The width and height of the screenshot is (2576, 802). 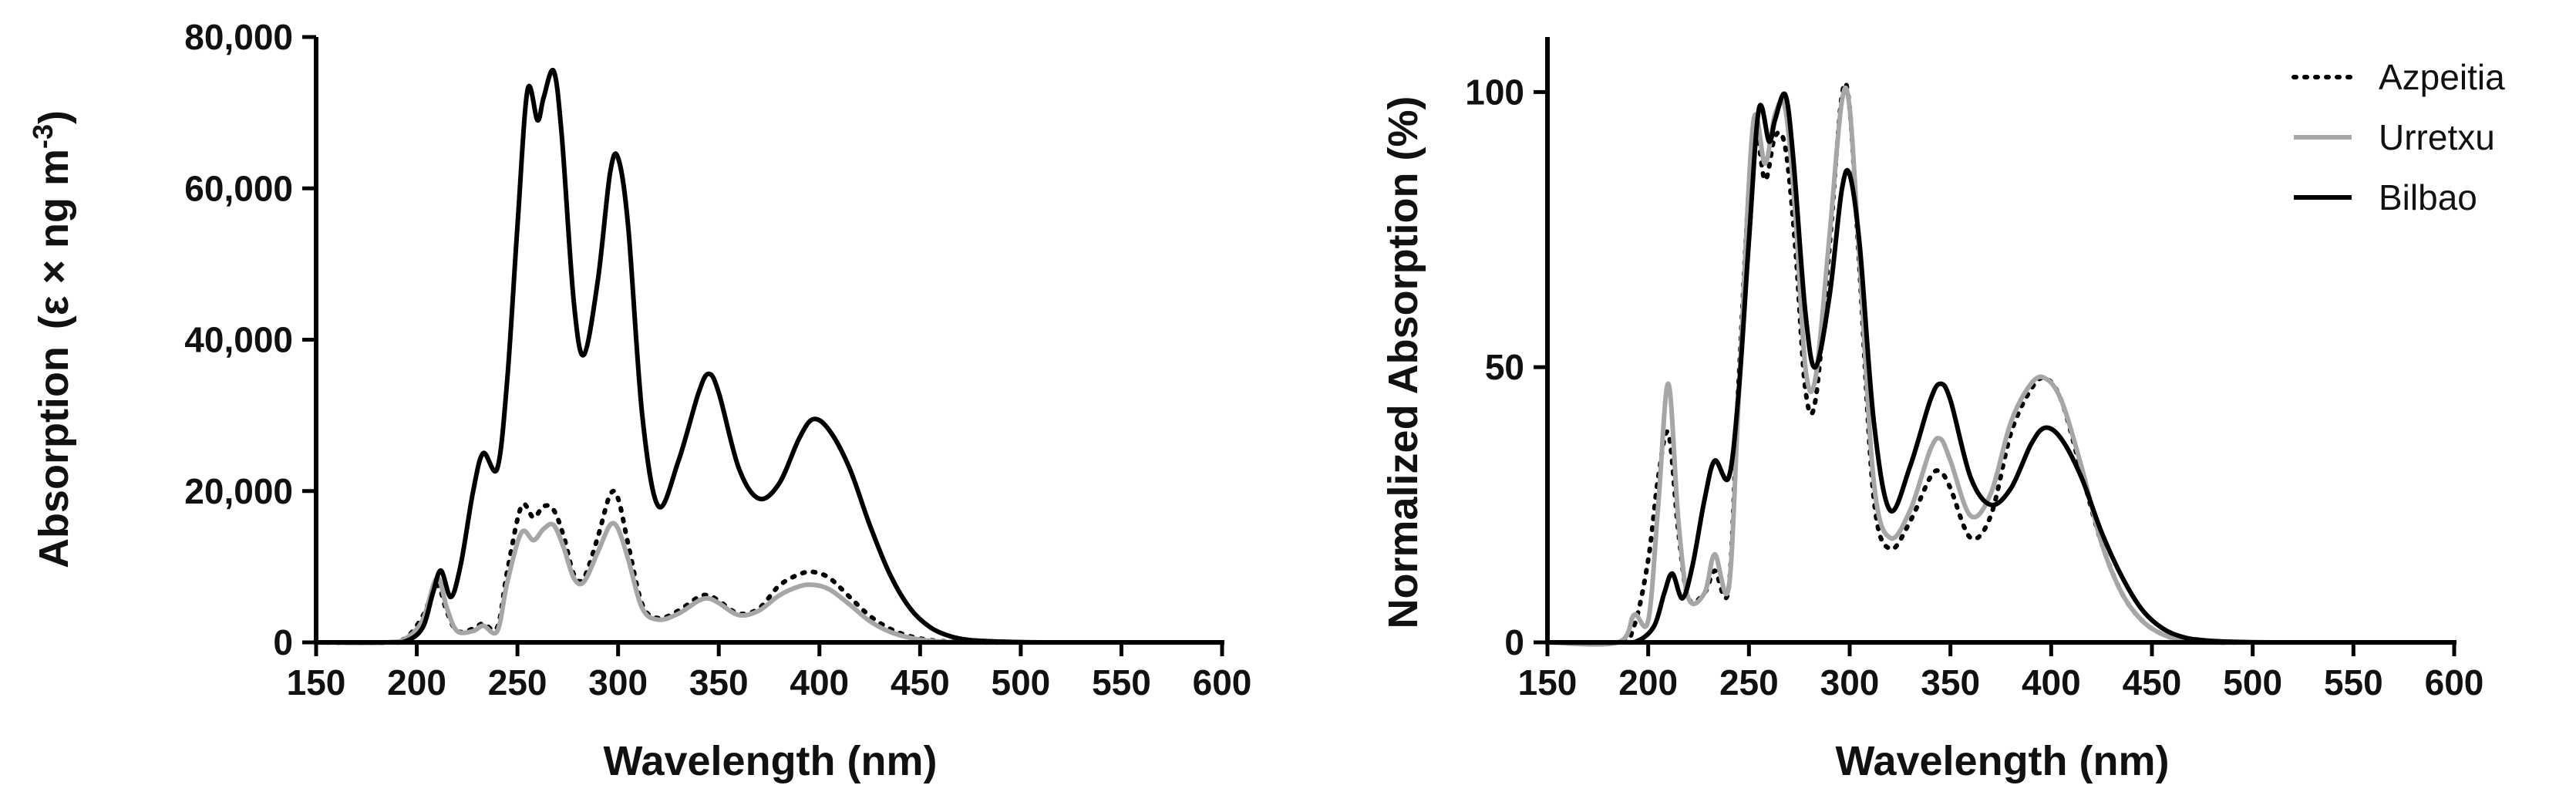 I want to click on normalized-x-tick-label: 400, so click(x=2051, y=683).